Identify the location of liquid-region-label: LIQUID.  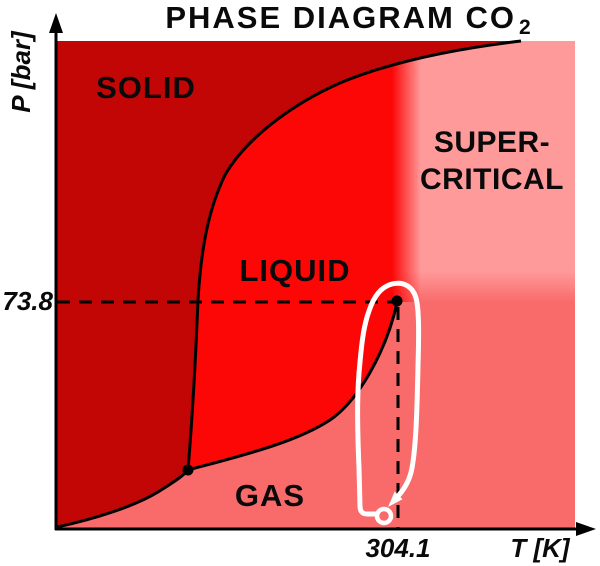
(294, 270).